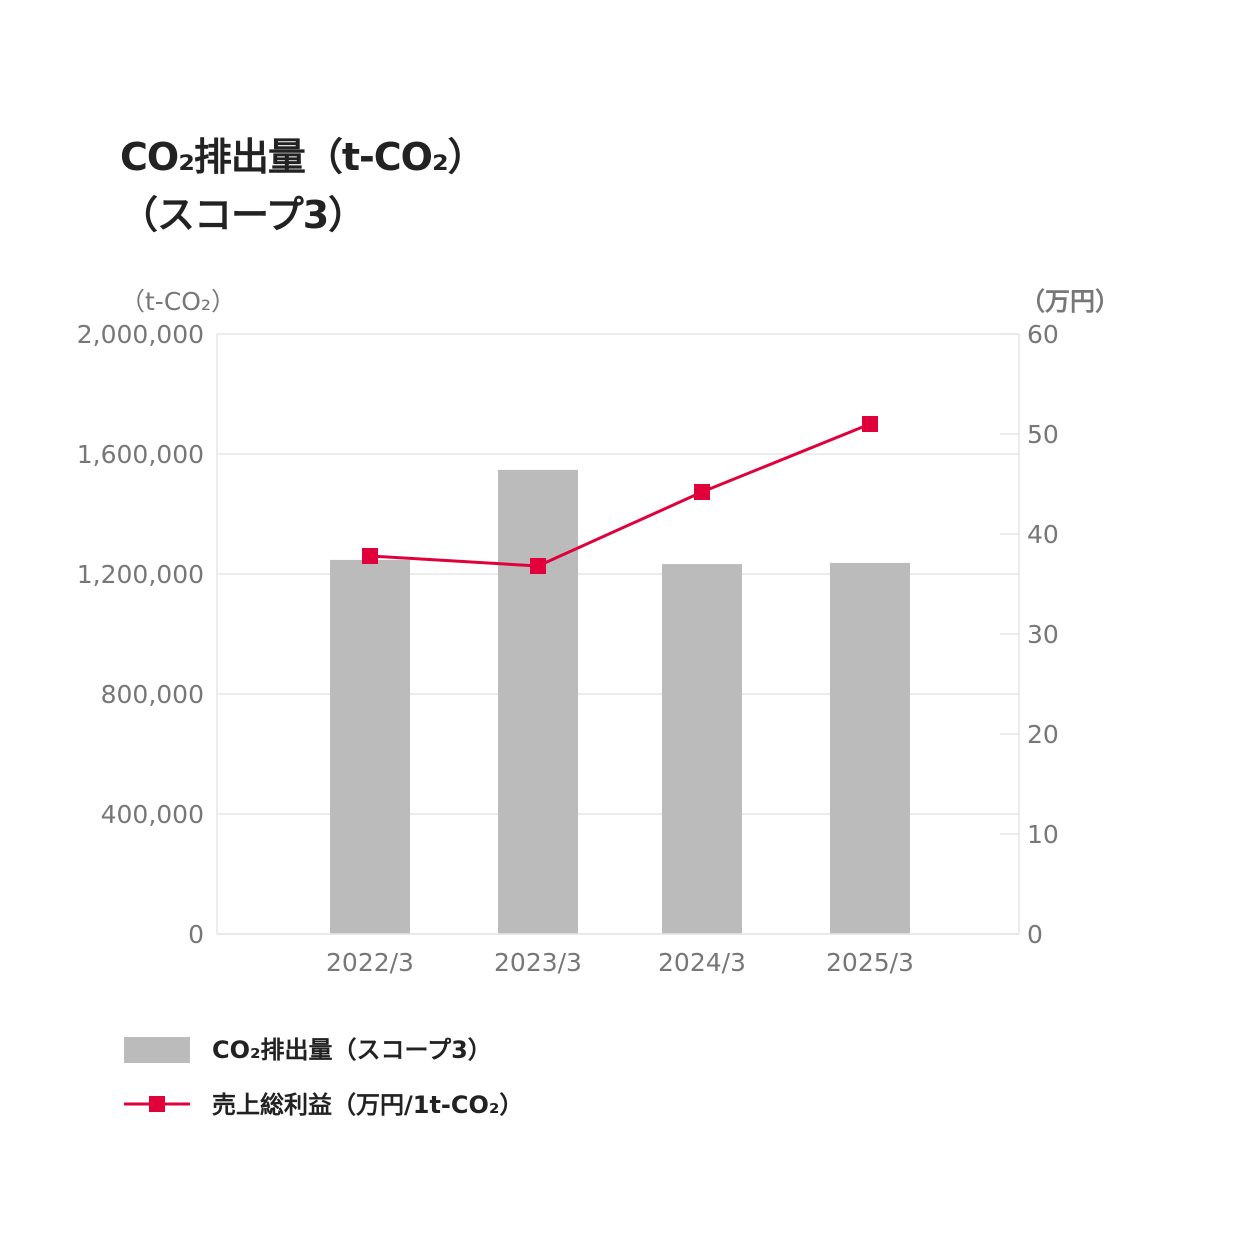 The image size is (1240, 1241). Describe the element at coordinates (370, 746) in the screenshot. I see `bar-2022/3` at that location.